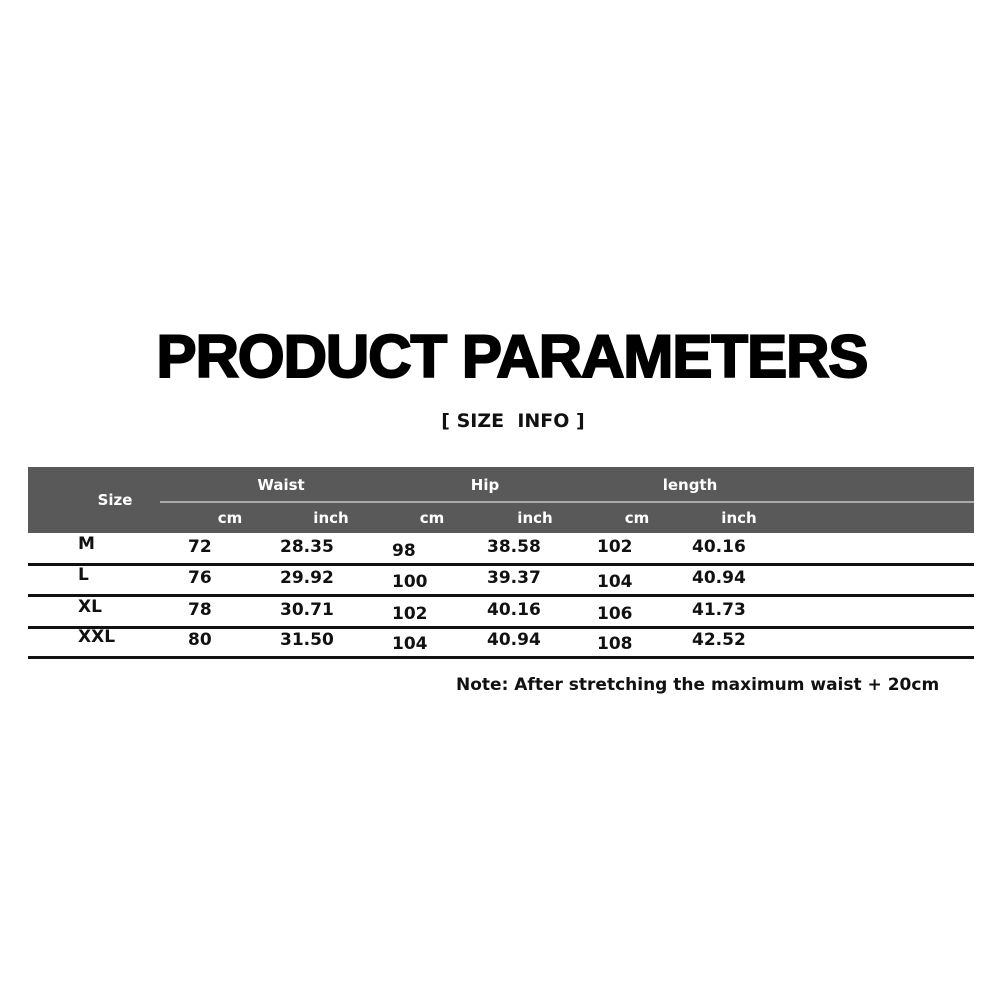  I want to click on table-row: L 76 29.92 100 39.37 104 40.94, so click(501, 580).